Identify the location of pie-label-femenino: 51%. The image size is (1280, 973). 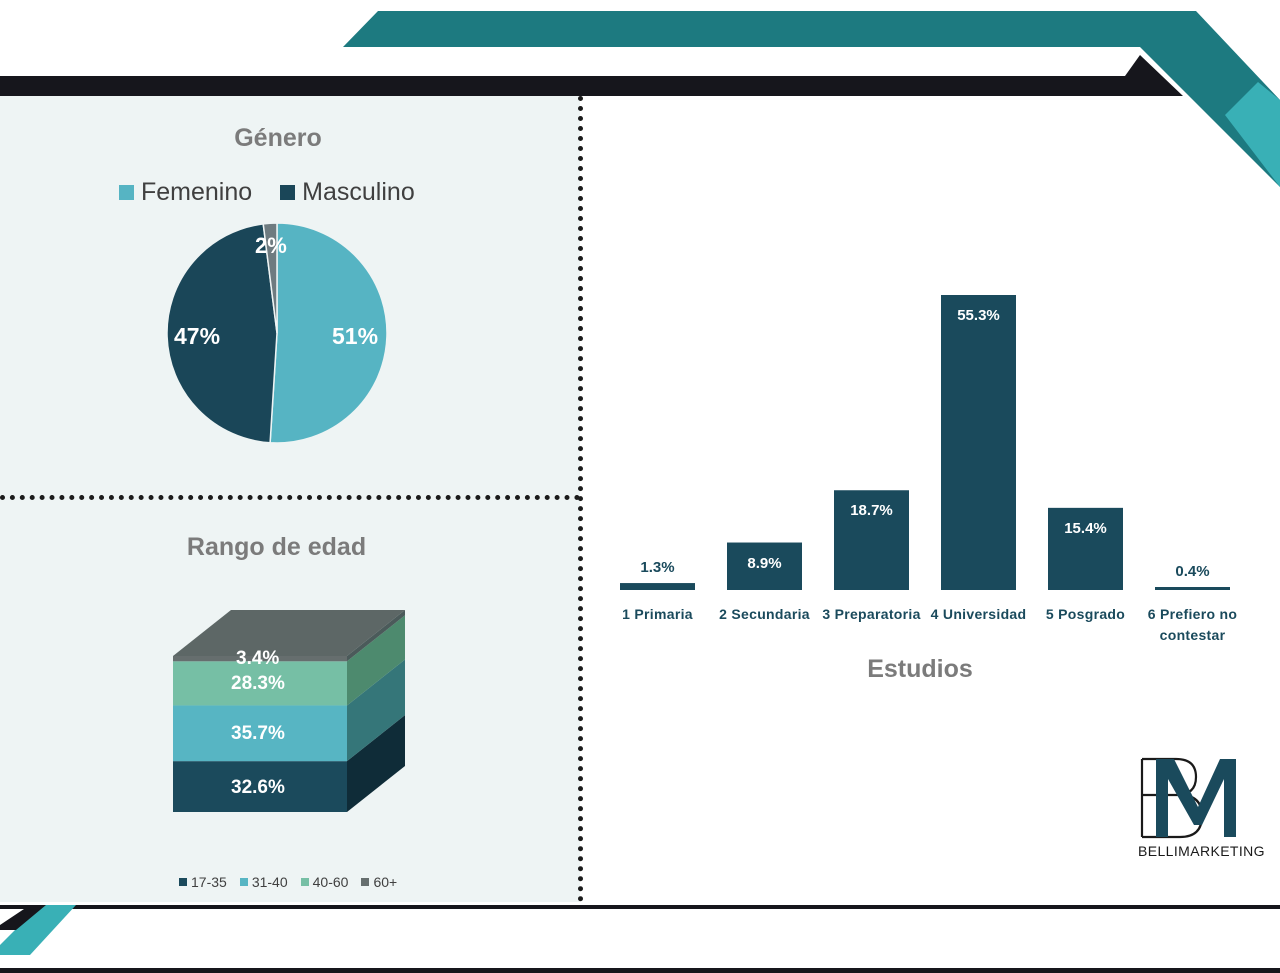
(355, 336).